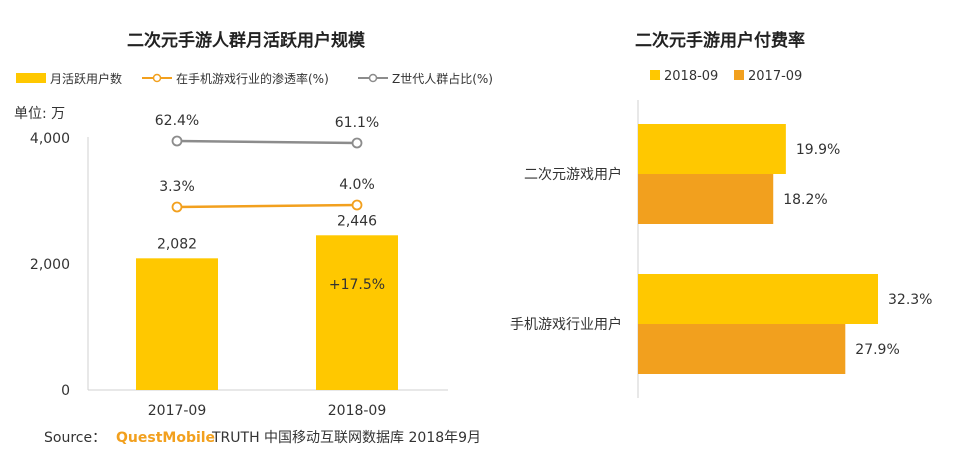 The height and width of the screenshot is (458, 960). I want to click on legend-swatch-mau, so click(31, 78).